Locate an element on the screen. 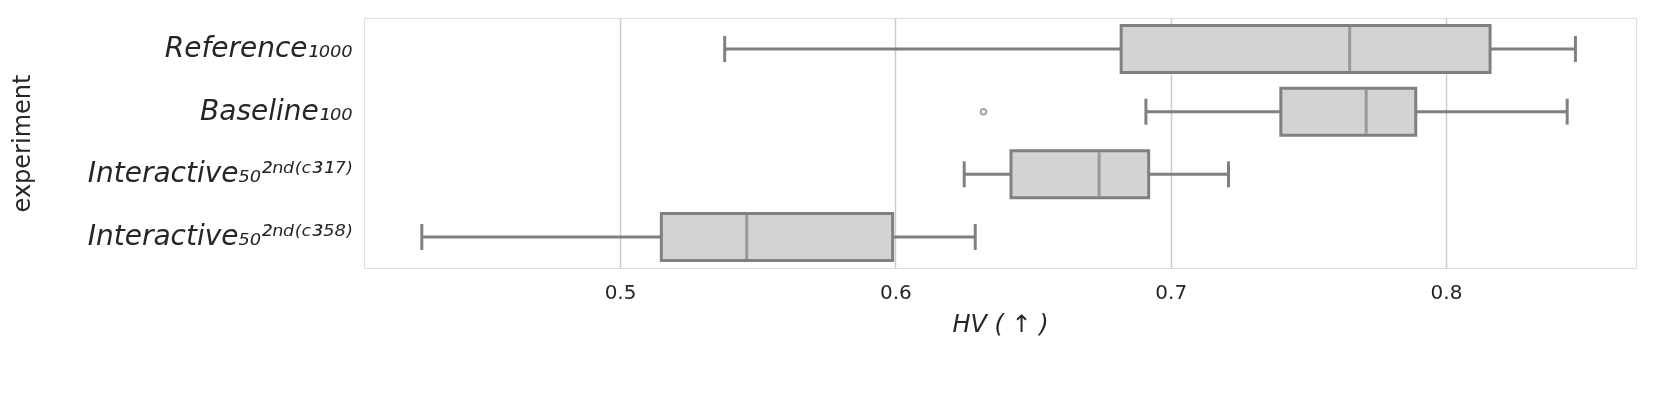 The height and width of the screenshot is (399, 1660). x-tick-label: 0.5 is located at coordinates (620, 291).